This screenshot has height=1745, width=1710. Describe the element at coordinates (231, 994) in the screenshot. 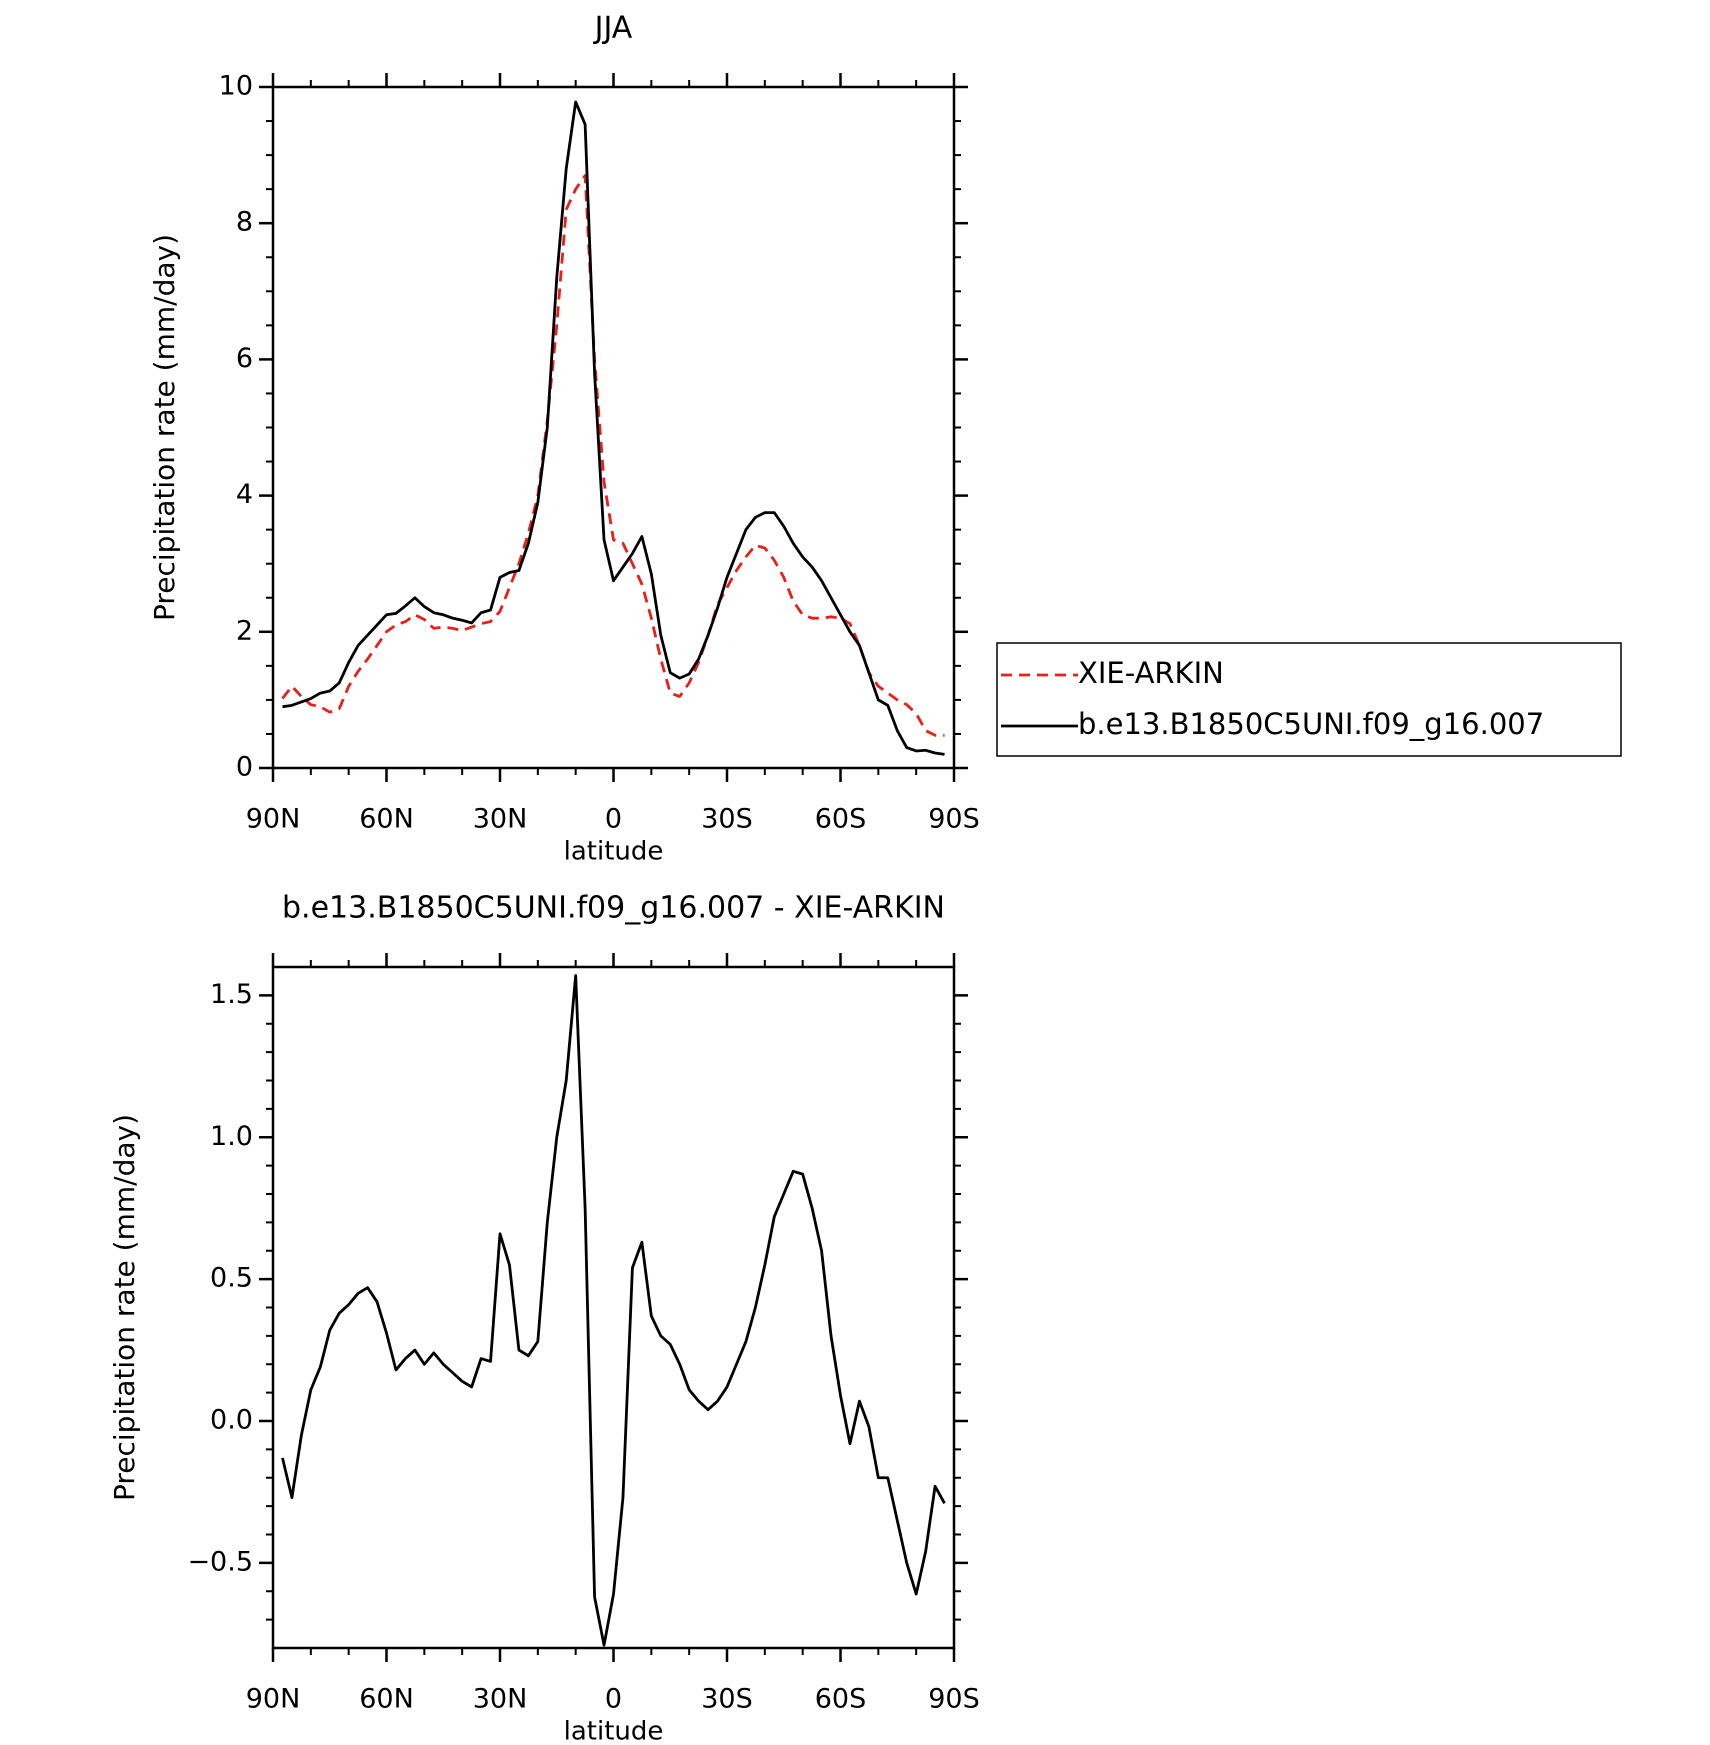

I see `y-tick-label: 1.5` at that location.